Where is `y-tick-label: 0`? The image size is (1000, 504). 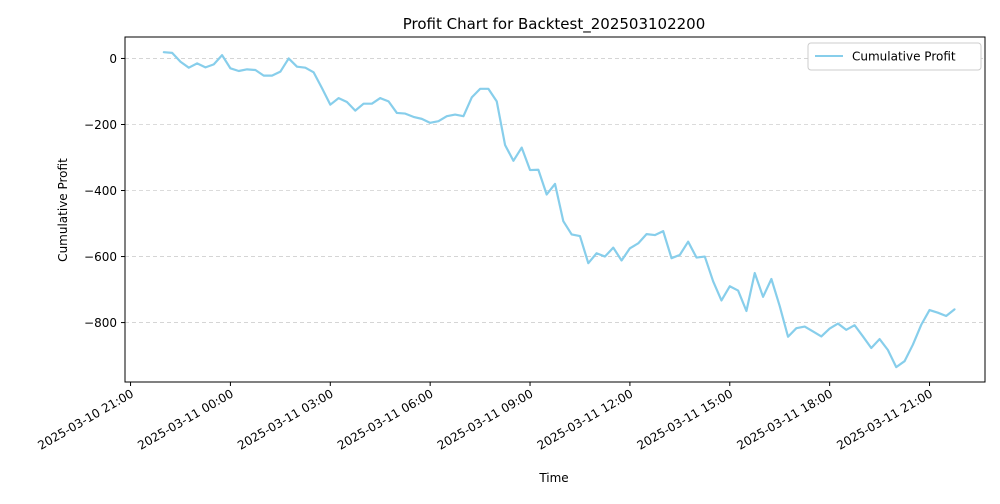
y-tick-label: 0 is located at coordinates (113, 59).